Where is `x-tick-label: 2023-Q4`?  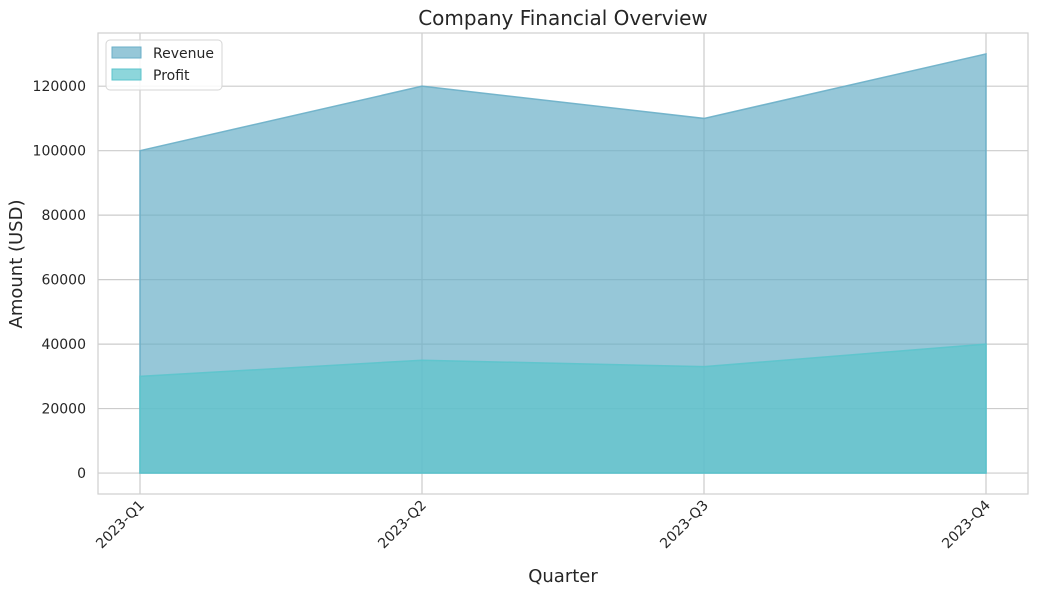
x-tick-label: 2023-Q4 is located at coordinates (966, 524).